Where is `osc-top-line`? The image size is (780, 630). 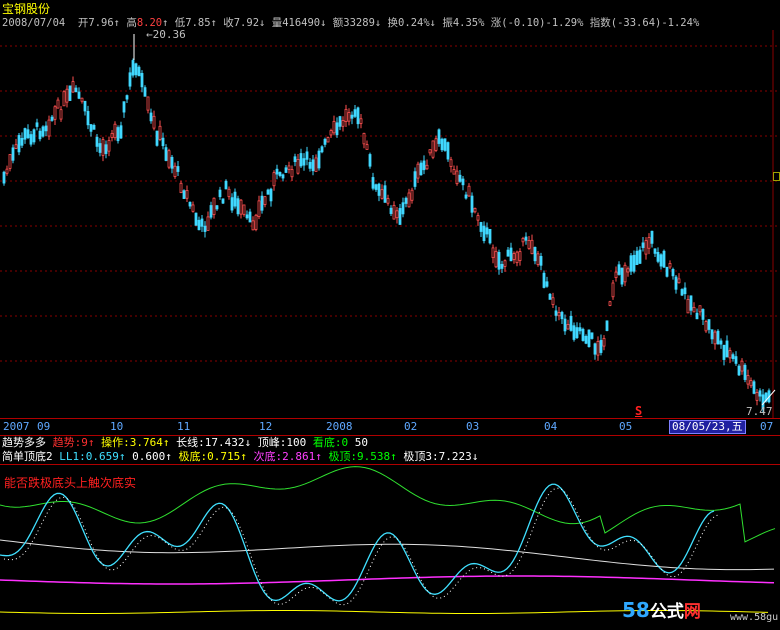
osc-top-line is located at coordinates (388, 504).